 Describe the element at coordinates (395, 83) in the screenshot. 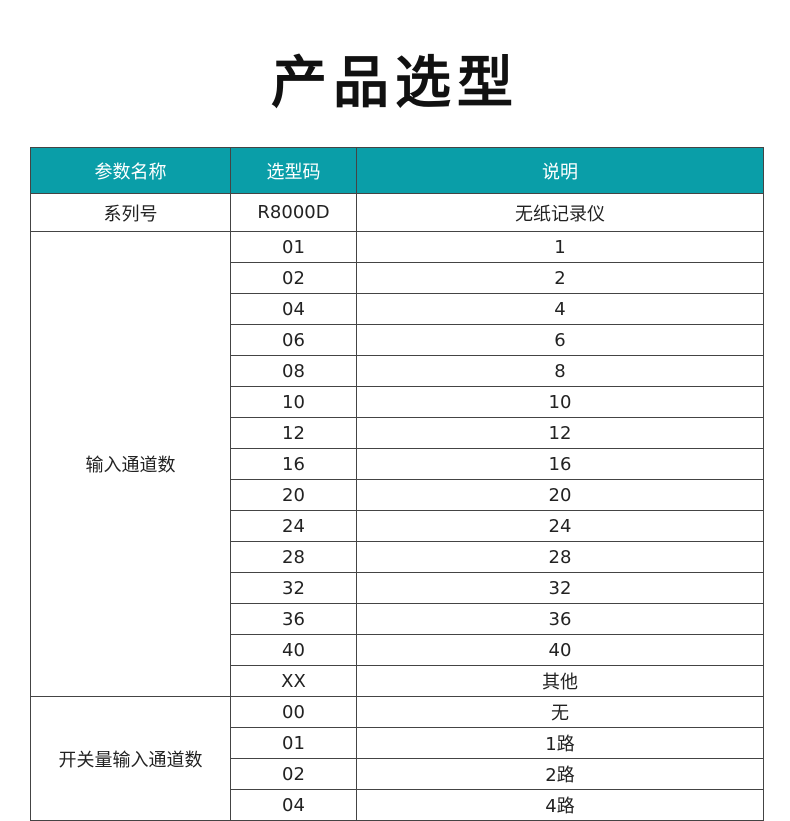

I see `page-title: 产品选型` at that location.